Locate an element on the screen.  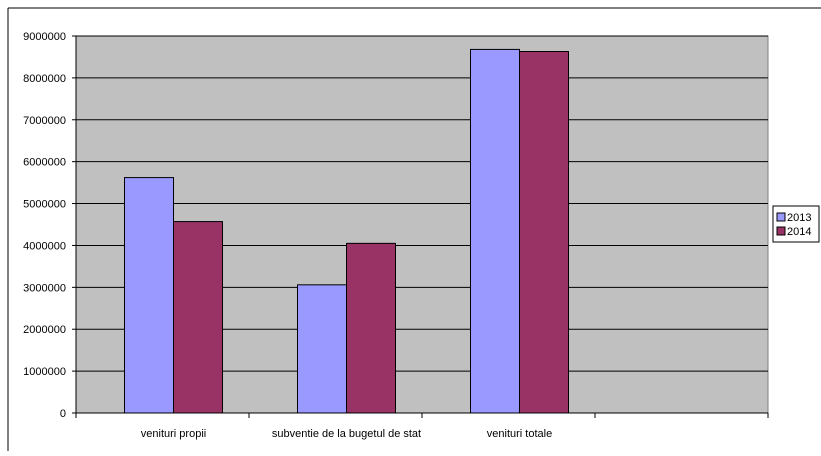
legend: 2013 2014 is located at coordinates (796, 224).